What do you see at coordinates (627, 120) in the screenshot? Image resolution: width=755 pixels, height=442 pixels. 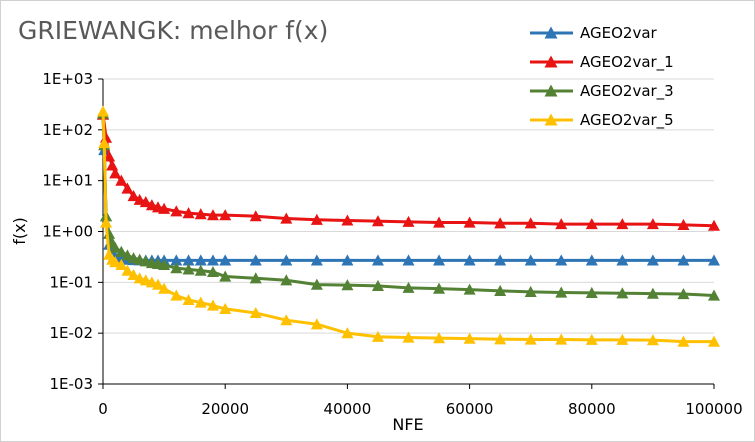 I see `legend-label: AGEO2var_5` at bounding box center [627, 120].